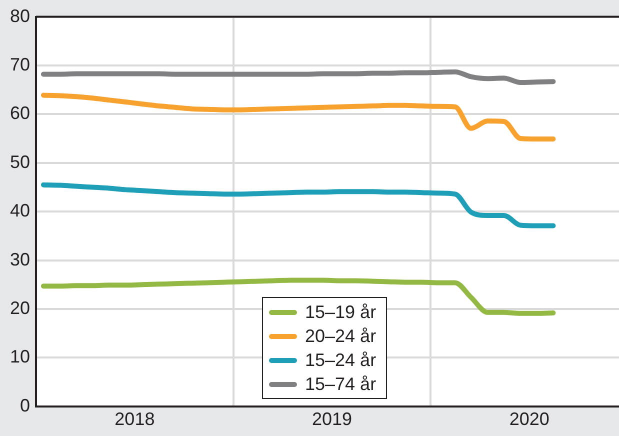 This screenshot has height=436, width=619. Describe the element at coordinates (20, 64) in the screenshot. I see `y-tick-label: 70` at that location.